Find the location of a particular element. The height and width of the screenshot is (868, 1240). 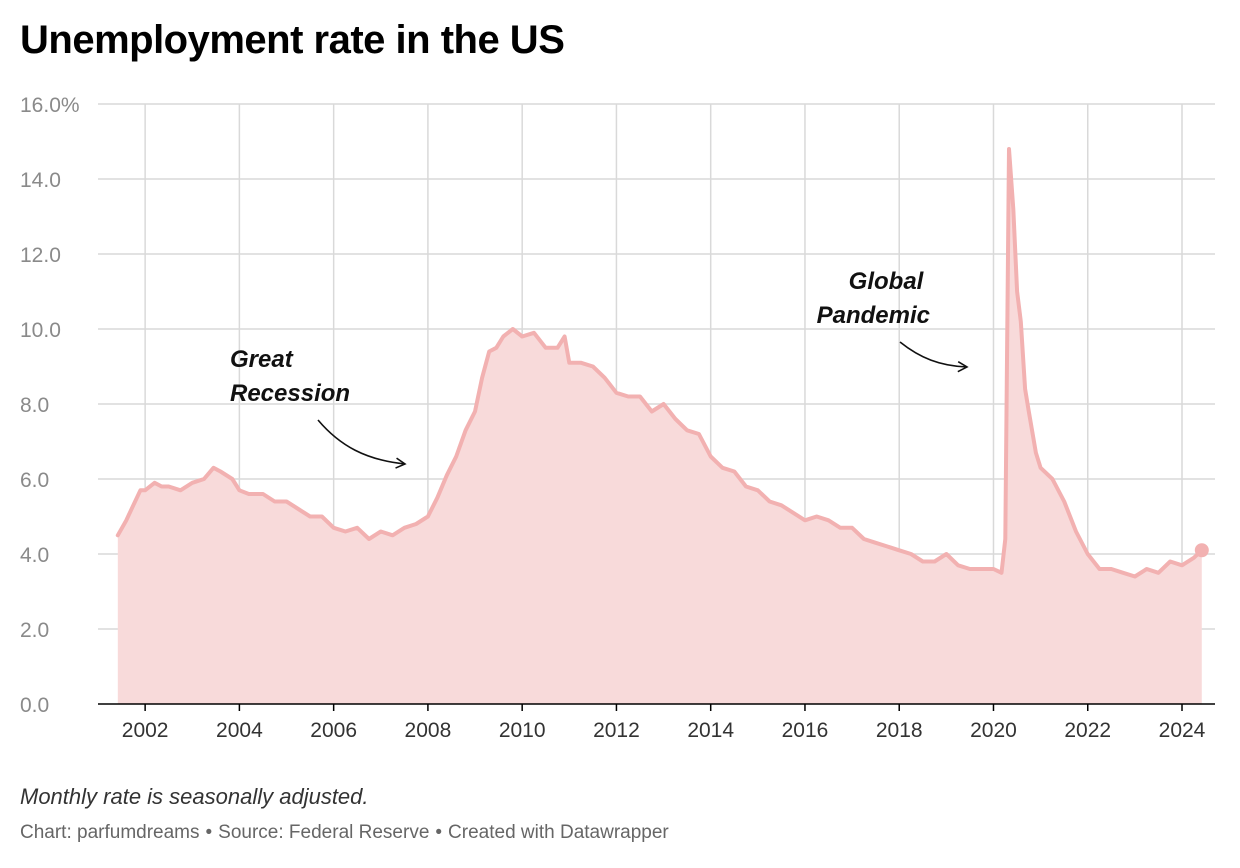

credit-author: Chart: parfumdreams is located at coordinates (110, 832).